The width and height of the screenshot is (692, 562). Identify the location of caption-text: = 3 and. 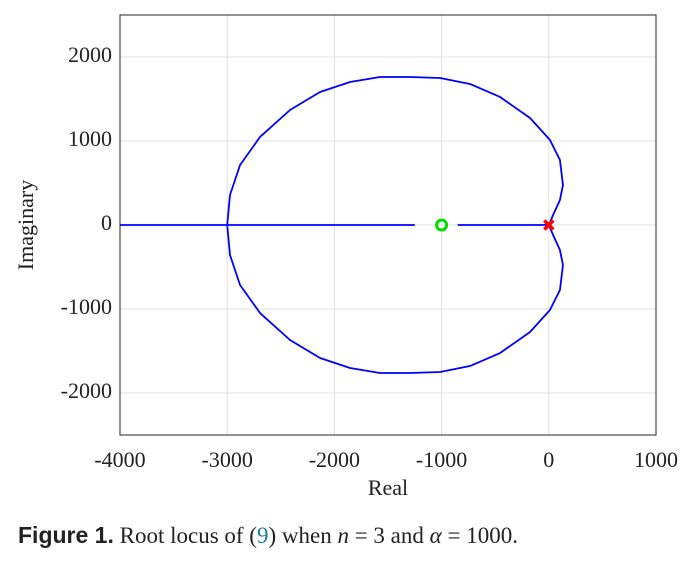
(389, 535).